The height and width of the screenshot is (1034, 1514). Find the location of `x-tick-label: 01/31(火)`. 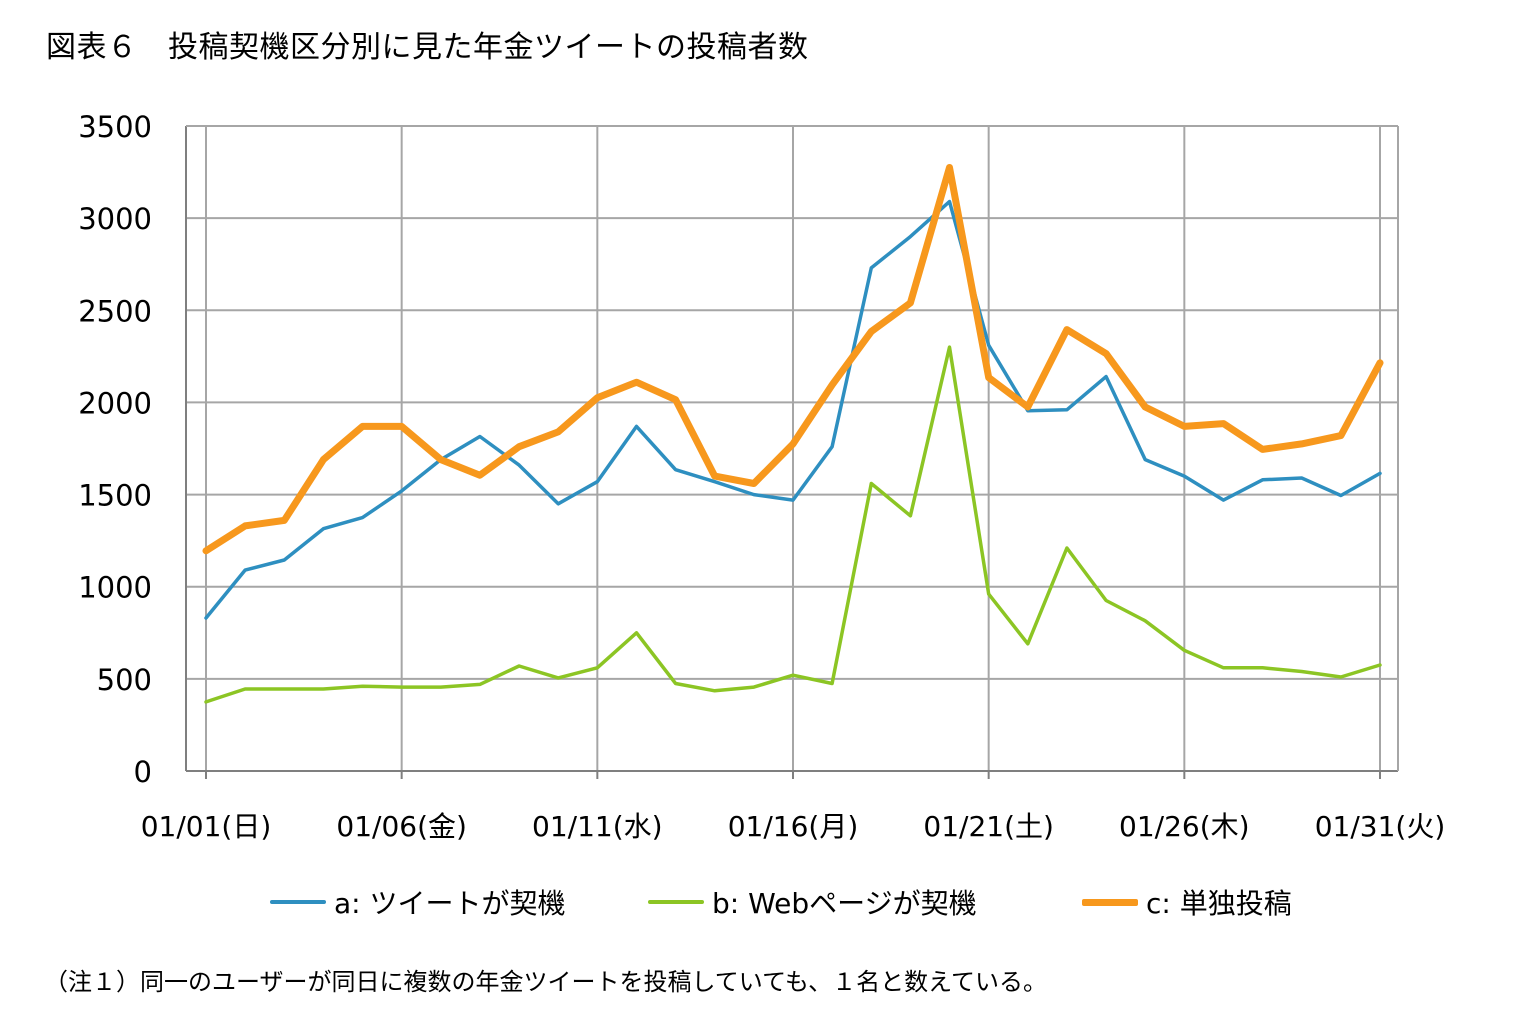

x-tick-label: 01/31(火) is located at coordinates (1380, 826).